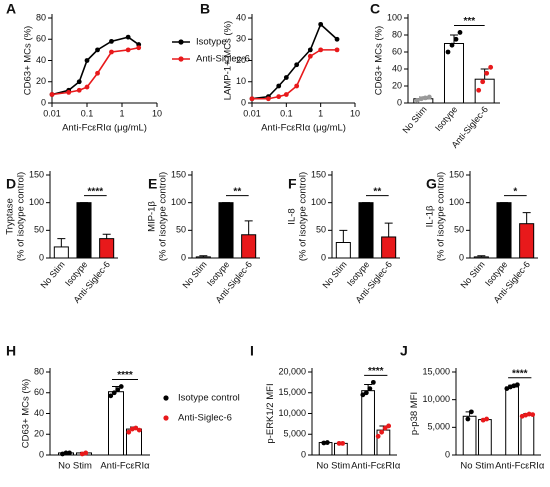 This screenshot has width=550, height=487. Describe the element at coordinates (375, 9) in the screenshot. I see `panel-label: C` at that location.